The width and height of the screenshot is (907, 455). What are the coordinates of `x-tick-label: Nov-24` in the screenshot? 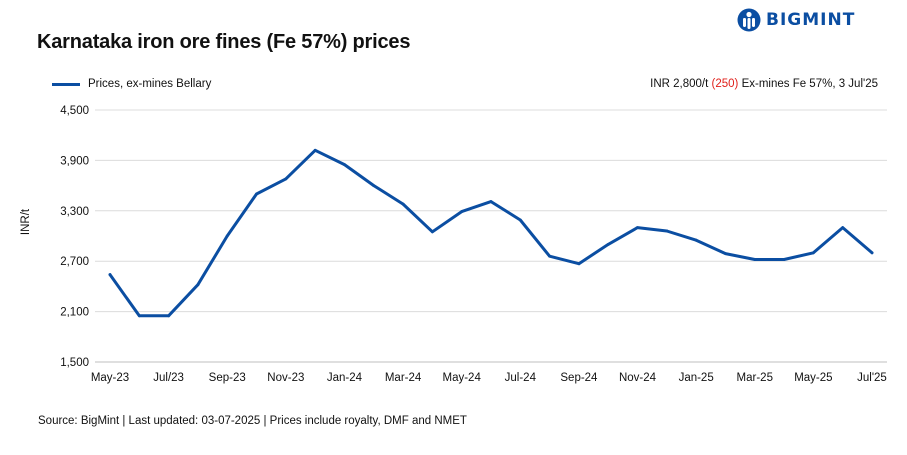 It's located at (638, 378).